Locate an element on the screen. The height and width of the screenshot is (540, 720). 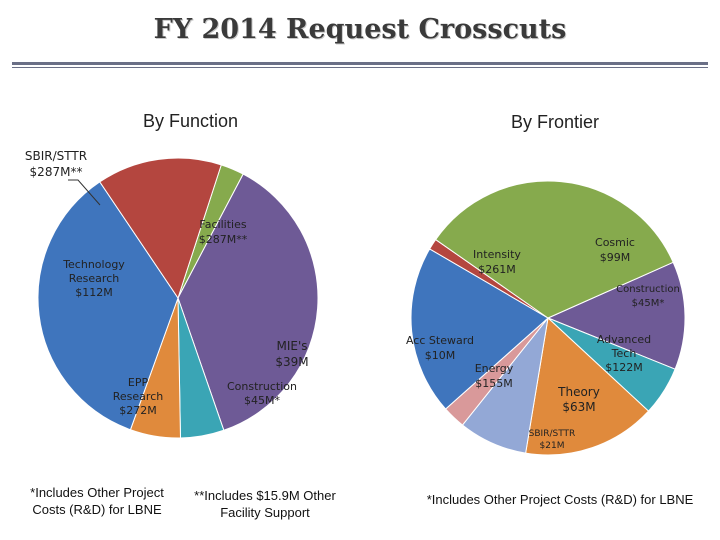
frontier-label-theory-value: $63M is located at coordinates (578, 407).